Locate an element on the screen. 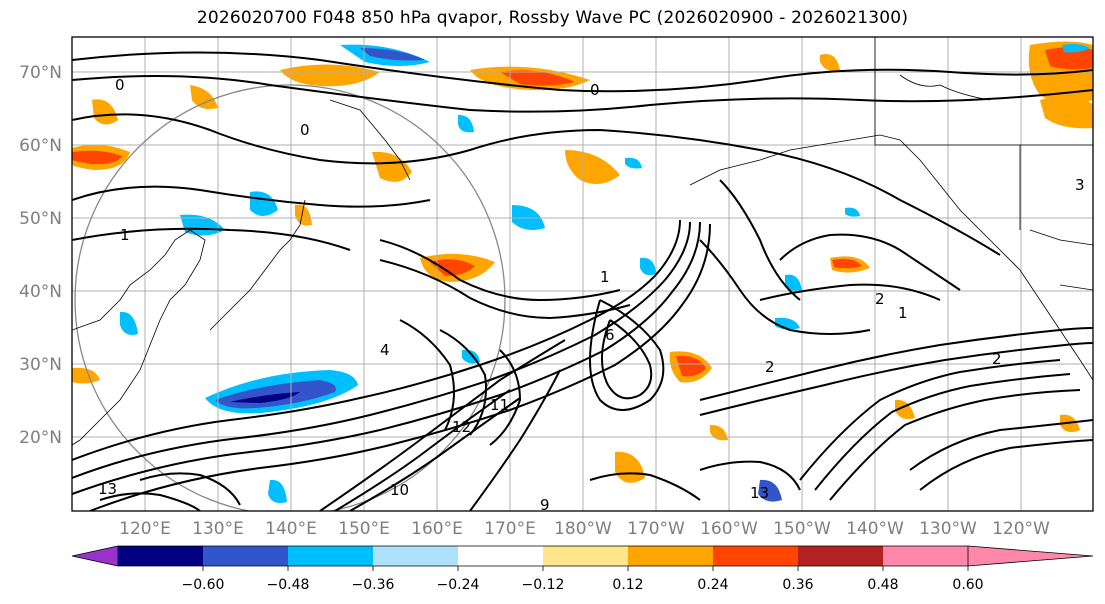 The width and height of the screenshot is (1105, 604). colorbar-right-extension is located at coordinates (1030, 556).